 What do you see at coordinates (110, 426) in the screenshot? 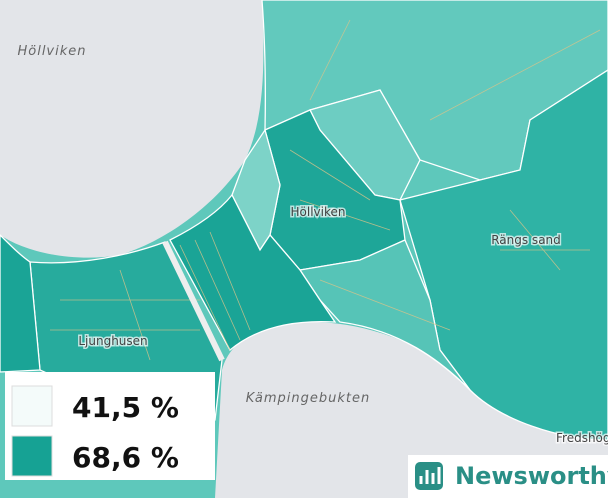
I see `legend: 41,5 % 68,6 %` at bounding box center [110, 426].